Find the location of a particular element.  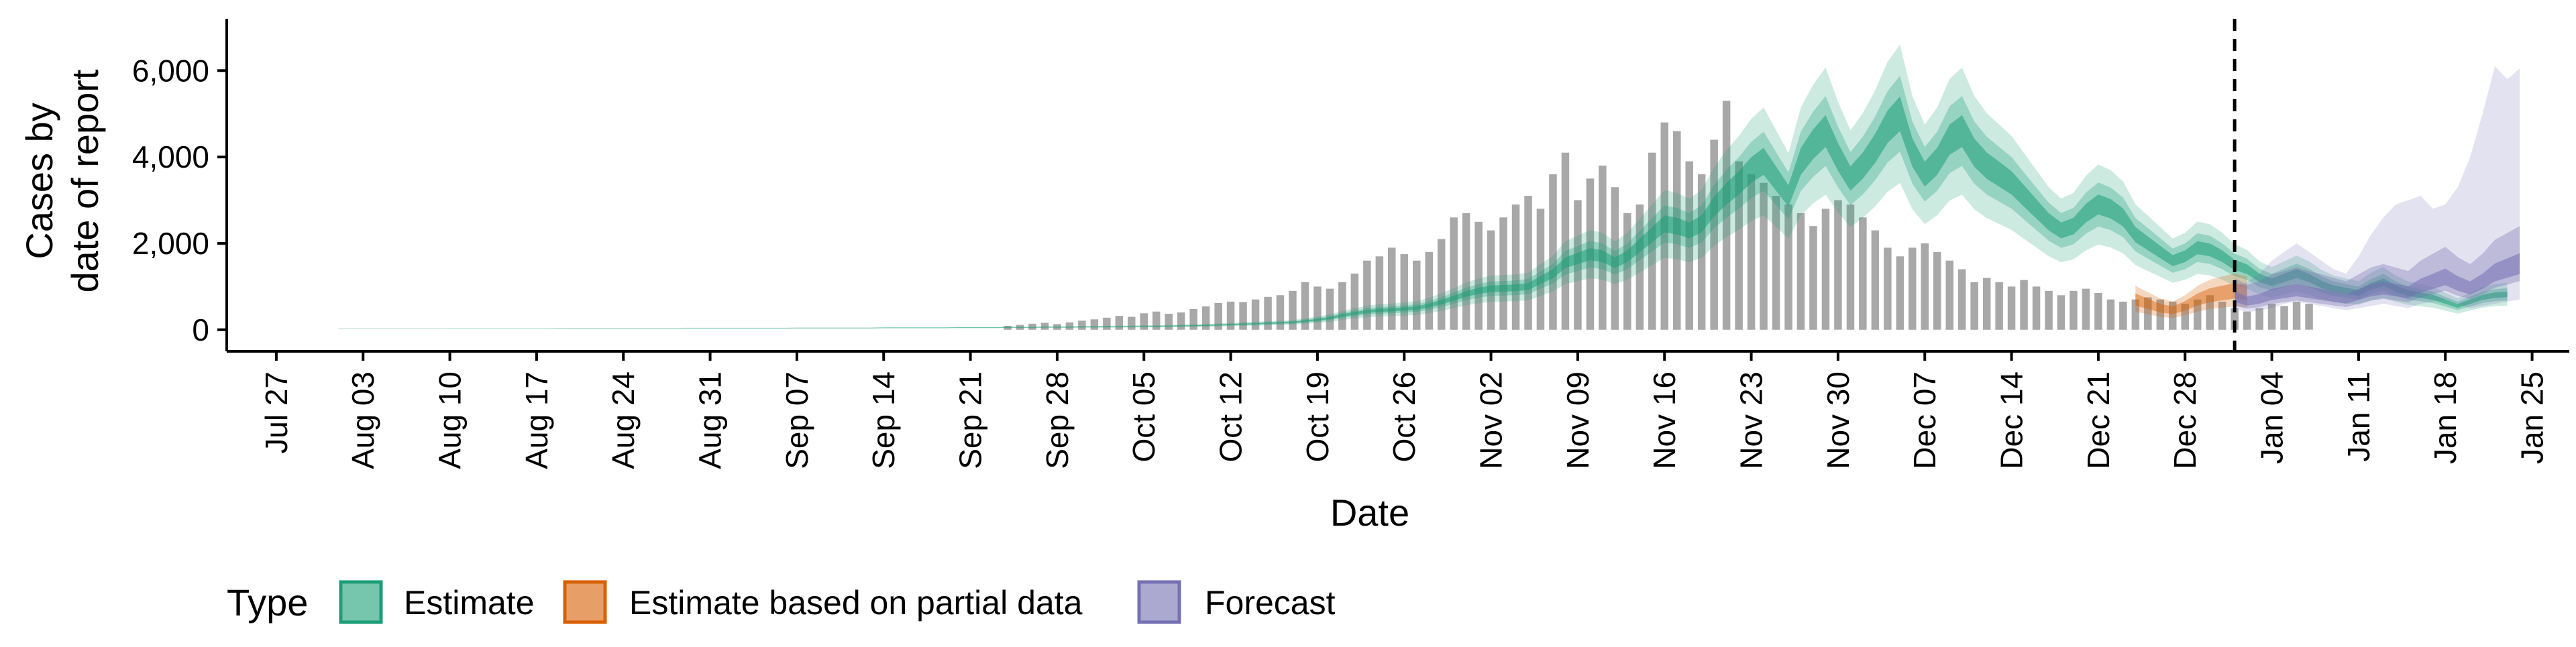

legend-label-forecast: Forecast is located at coordinates (1270, 603).